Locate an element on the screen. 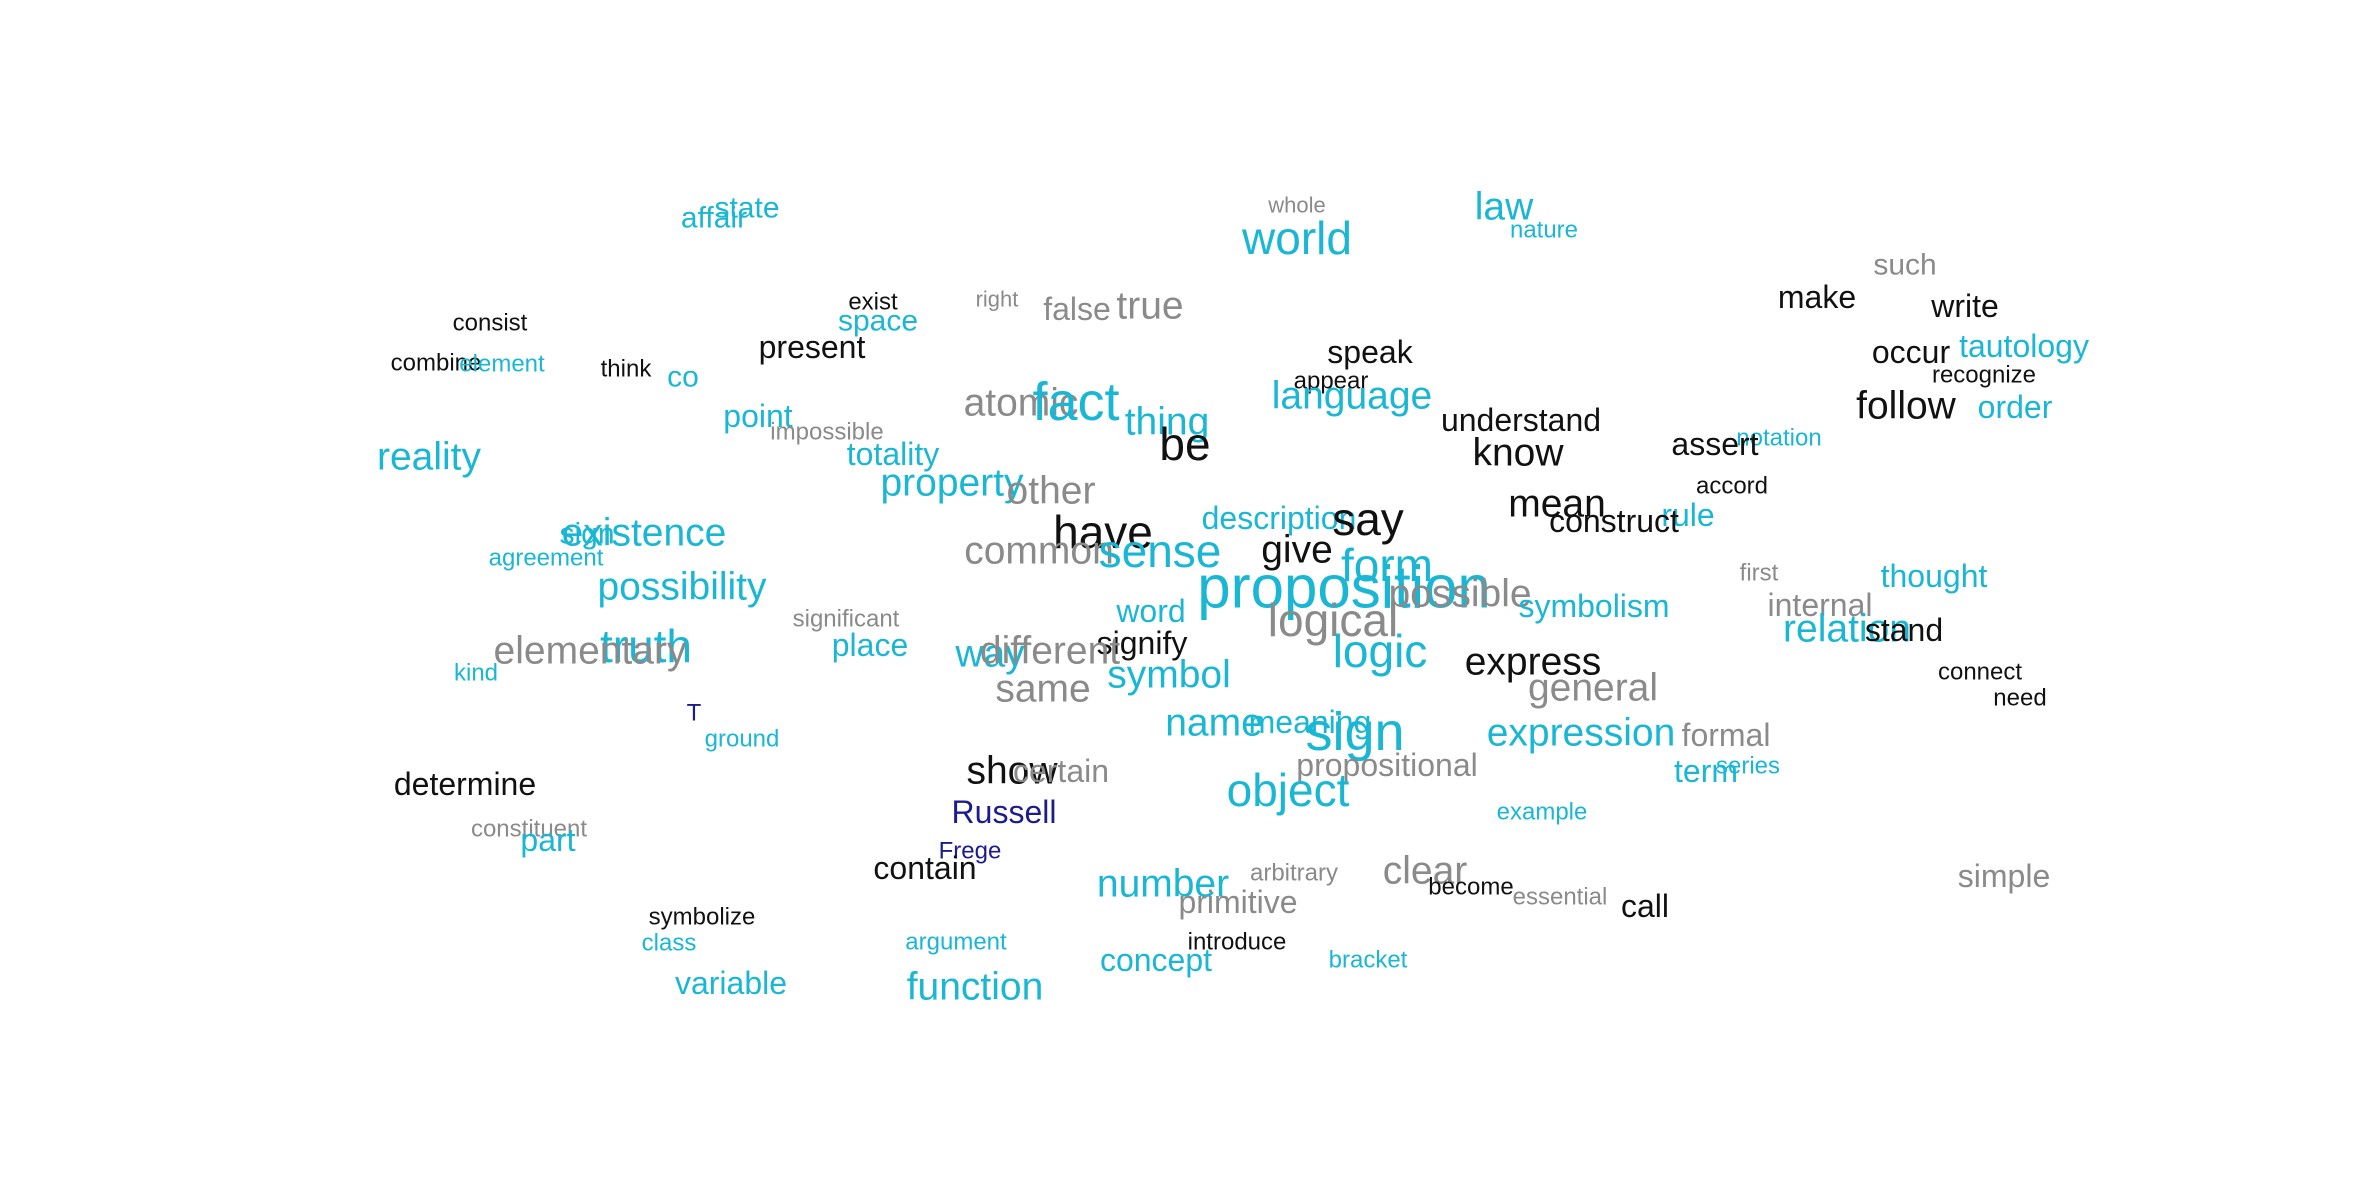  word-tautology: tautology is located at coordinates (2024, 346).